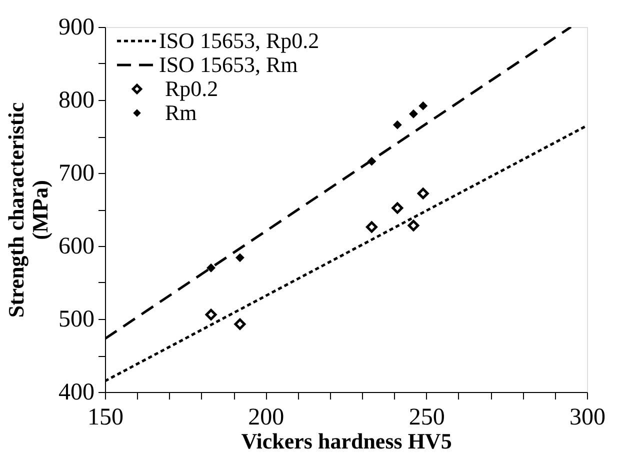 The height and width of the screenshot is (457, 627). Describe the element at coordinates (228, 64) in the screenshot. I see `legend-label: ISO 15653, Rm` at that location.